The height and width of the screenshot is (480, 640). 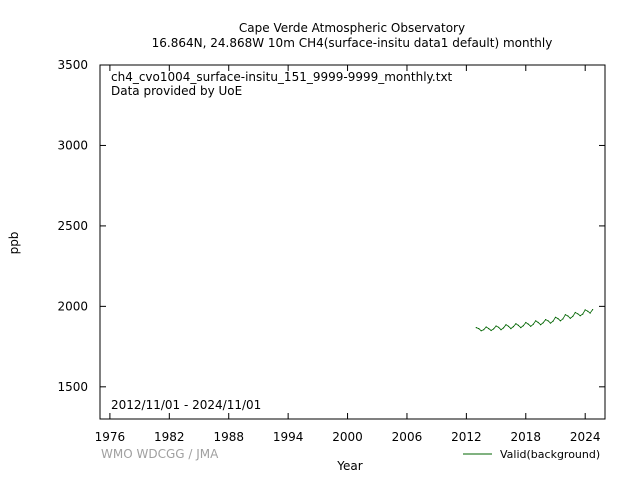 What do you see at coordinates (407, 437) in the screenshot?
I see `x-tick-label: 2006` at bounding box center [407, 437].